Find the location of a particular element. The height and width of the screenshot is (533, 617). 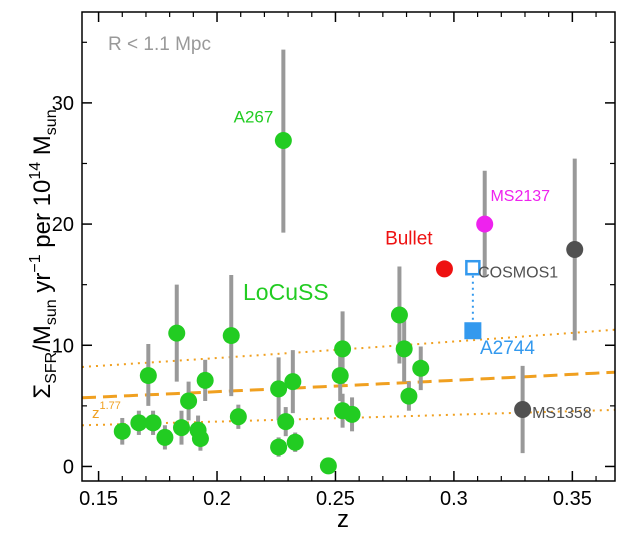

x-axis-title: z is located at coordinates (343, 519).